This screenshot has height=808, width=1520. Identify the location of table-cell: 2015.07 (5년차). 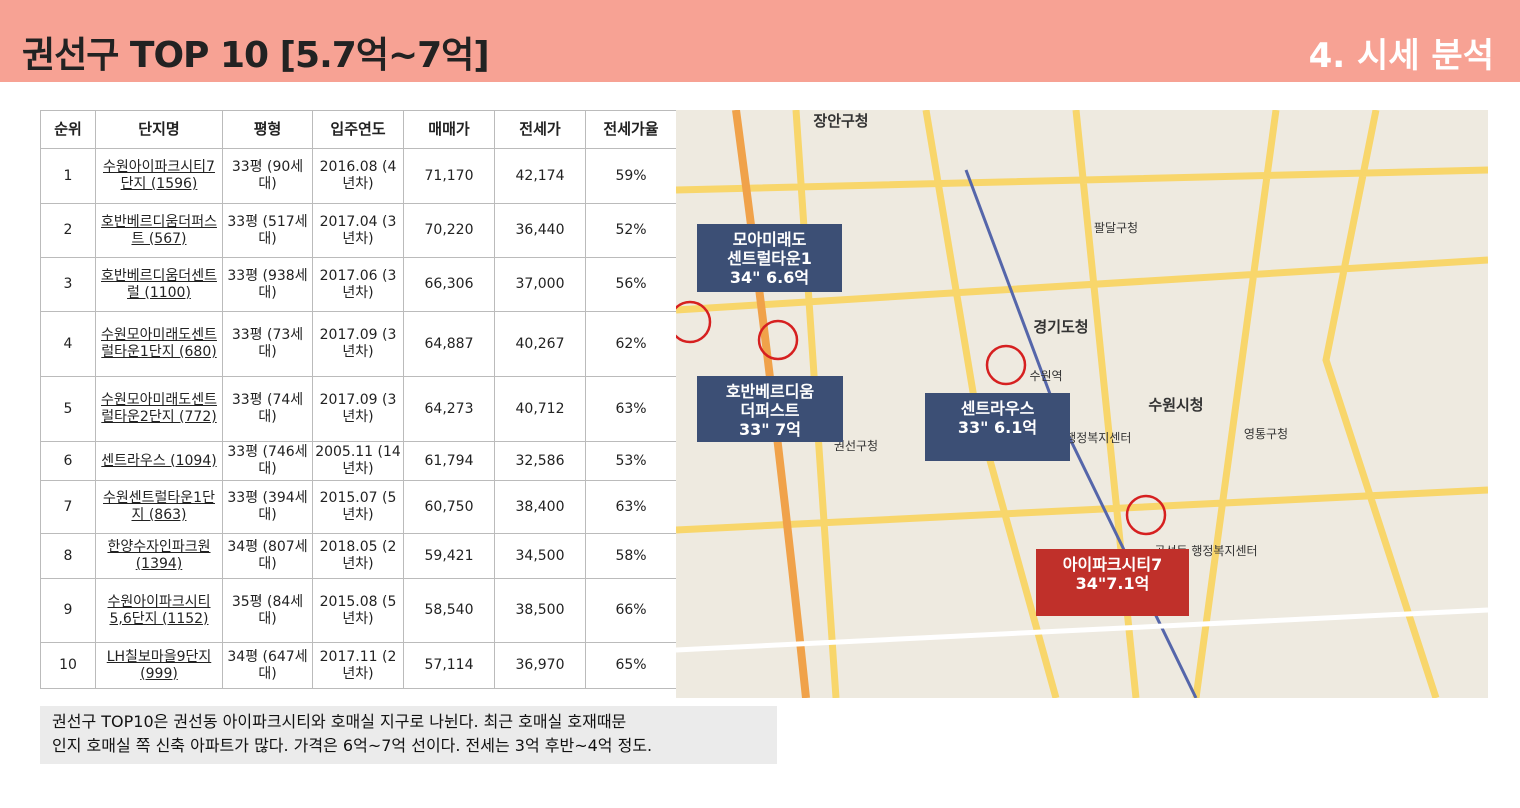
(358, 507).